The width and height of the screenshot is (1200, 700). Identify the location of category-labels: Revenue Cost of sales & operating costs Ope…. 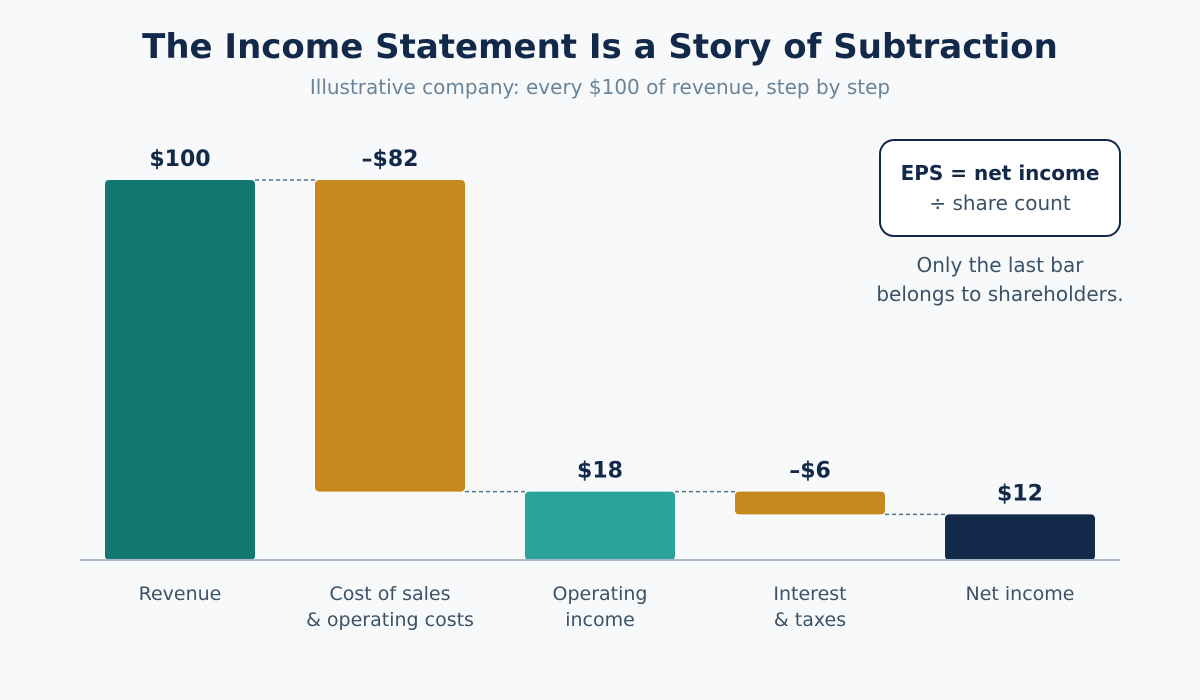
(607, 607).